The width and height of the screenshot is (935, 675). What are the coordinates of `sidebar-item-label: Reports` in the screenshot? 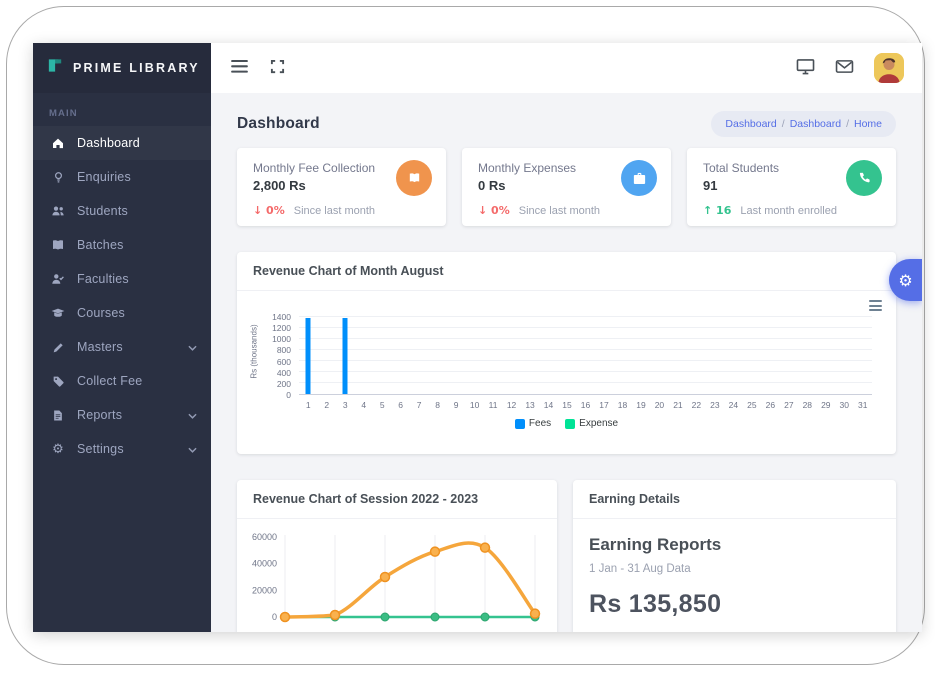 It's located at (100, 415).